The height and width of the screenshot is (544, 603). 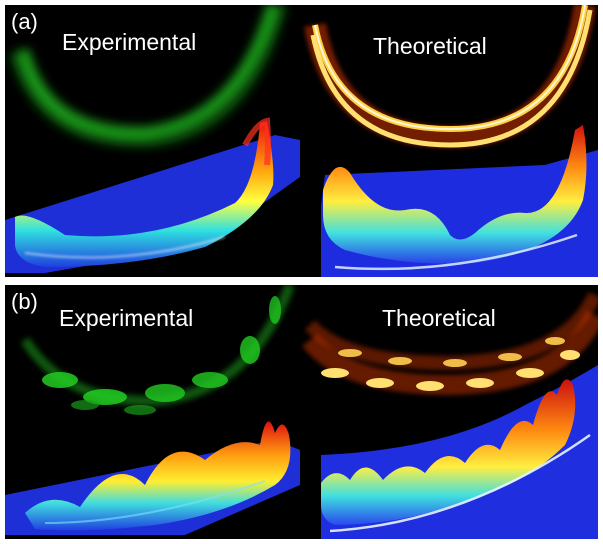 I want to click on theoretical-ring-a, so click(x=450, y=77).